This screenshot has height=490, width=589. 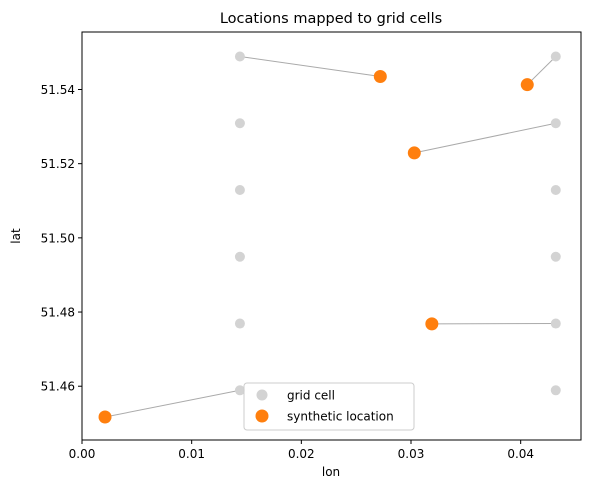 What do you see at coordinates (311, 396) in the screenshot?
I see `legend-label-grid-cell: grid cell` at bounding box center [311, 396].